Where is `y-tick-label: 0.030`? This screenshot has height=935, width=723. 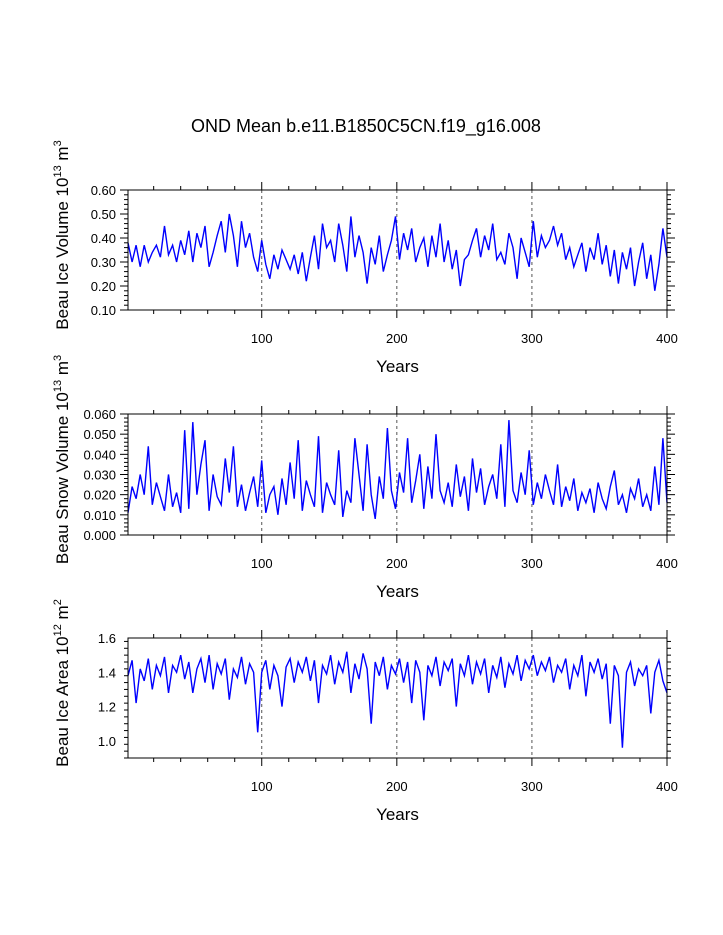 y-tick-label: 0.030 is located at coordinates (99, 475).